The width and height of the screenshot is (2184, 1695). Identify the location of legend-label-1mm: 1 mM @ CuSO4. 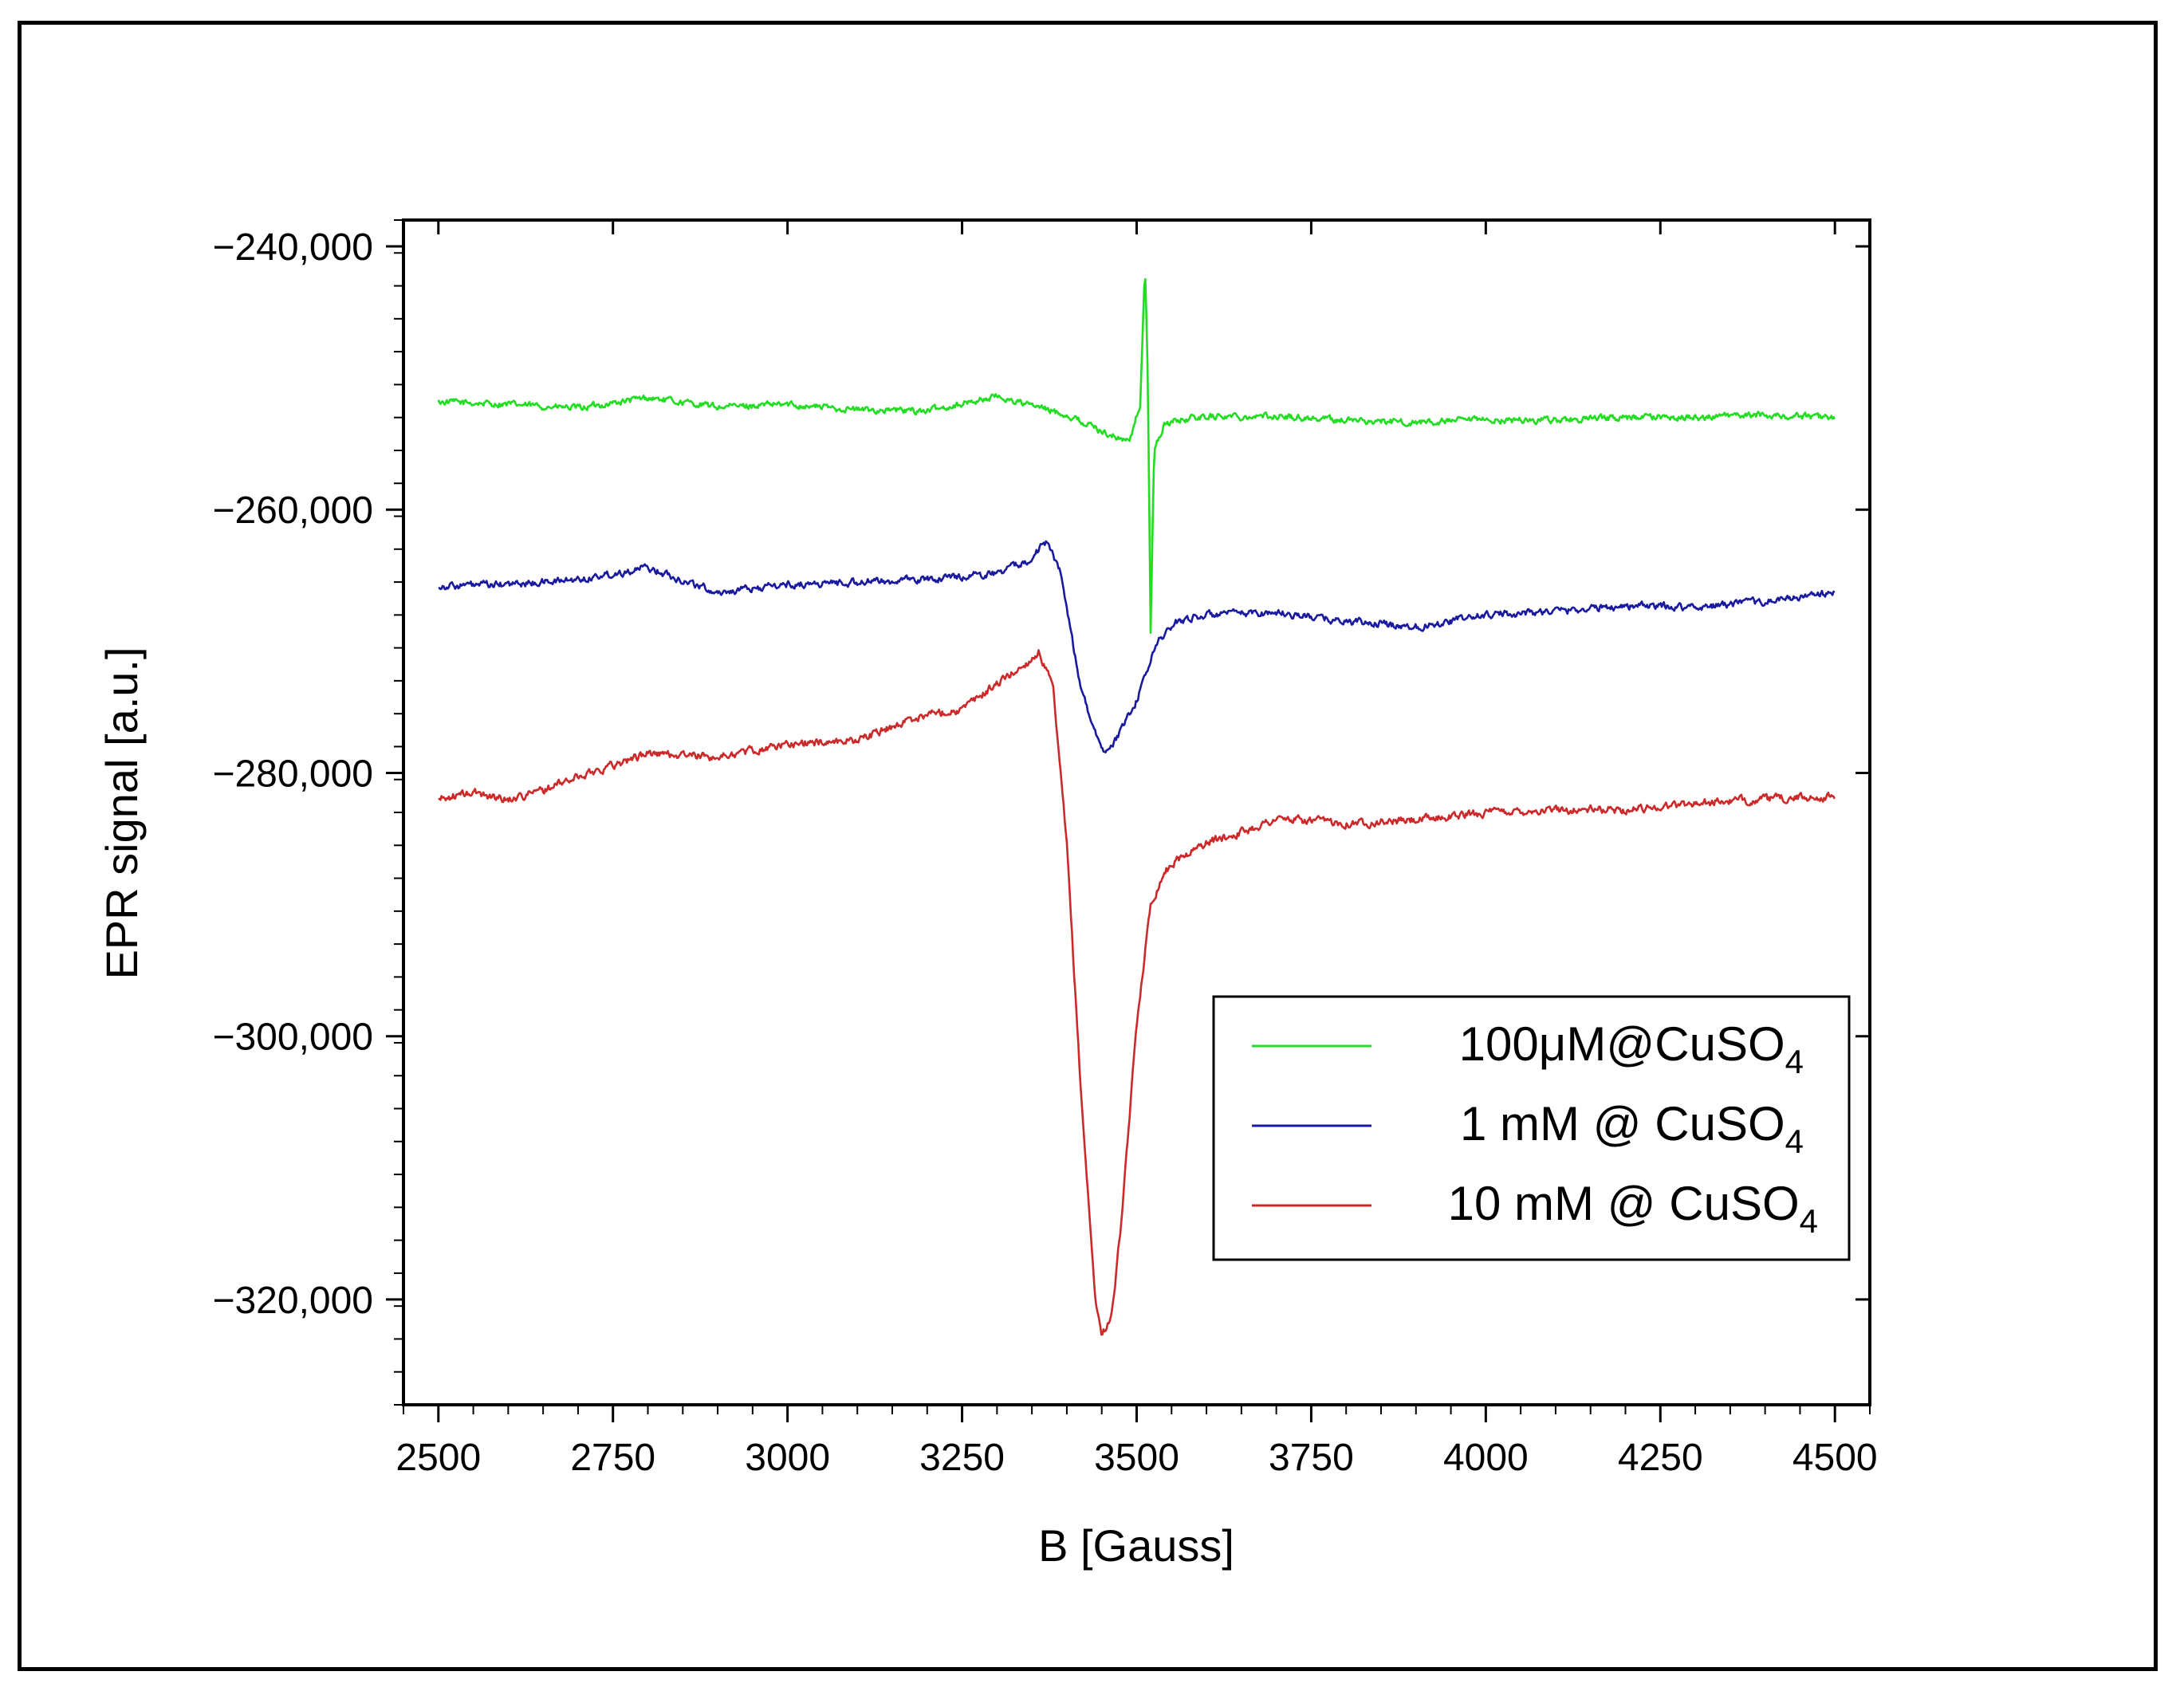
(1632, 1128).